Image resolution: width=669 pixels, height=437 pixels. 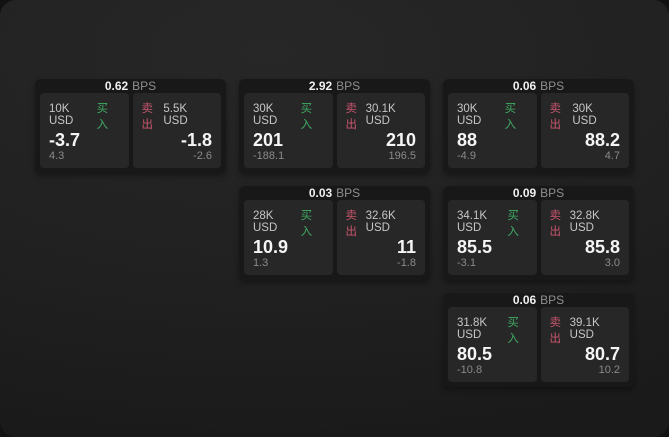 I want to click on sell-panel-top: 卖出 5.5K USD, so click(x=177, y=116).